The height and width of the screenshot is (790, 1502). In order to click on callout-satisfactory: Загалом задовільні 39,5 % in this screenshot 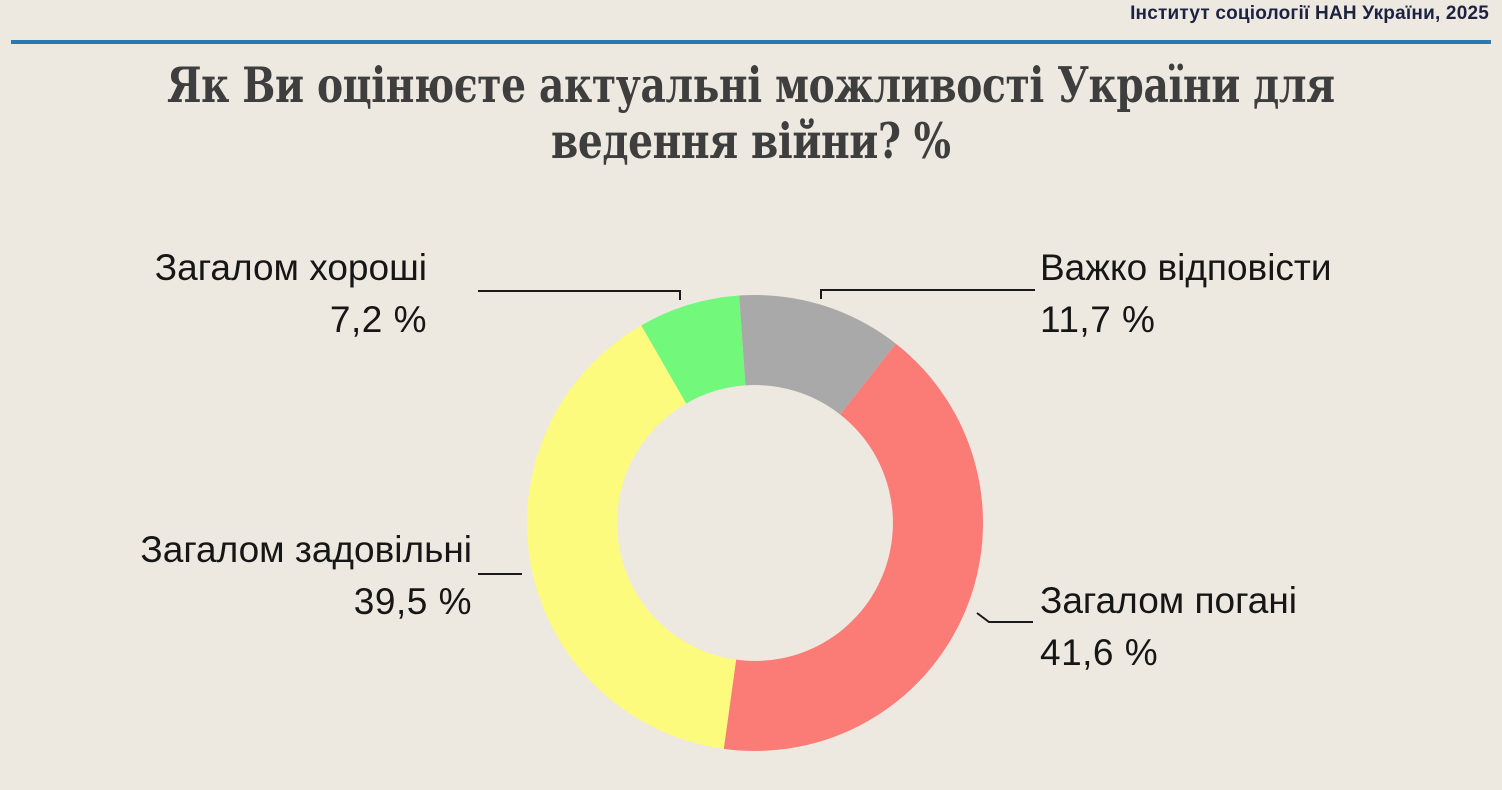, I will do `click(306, 576)`.